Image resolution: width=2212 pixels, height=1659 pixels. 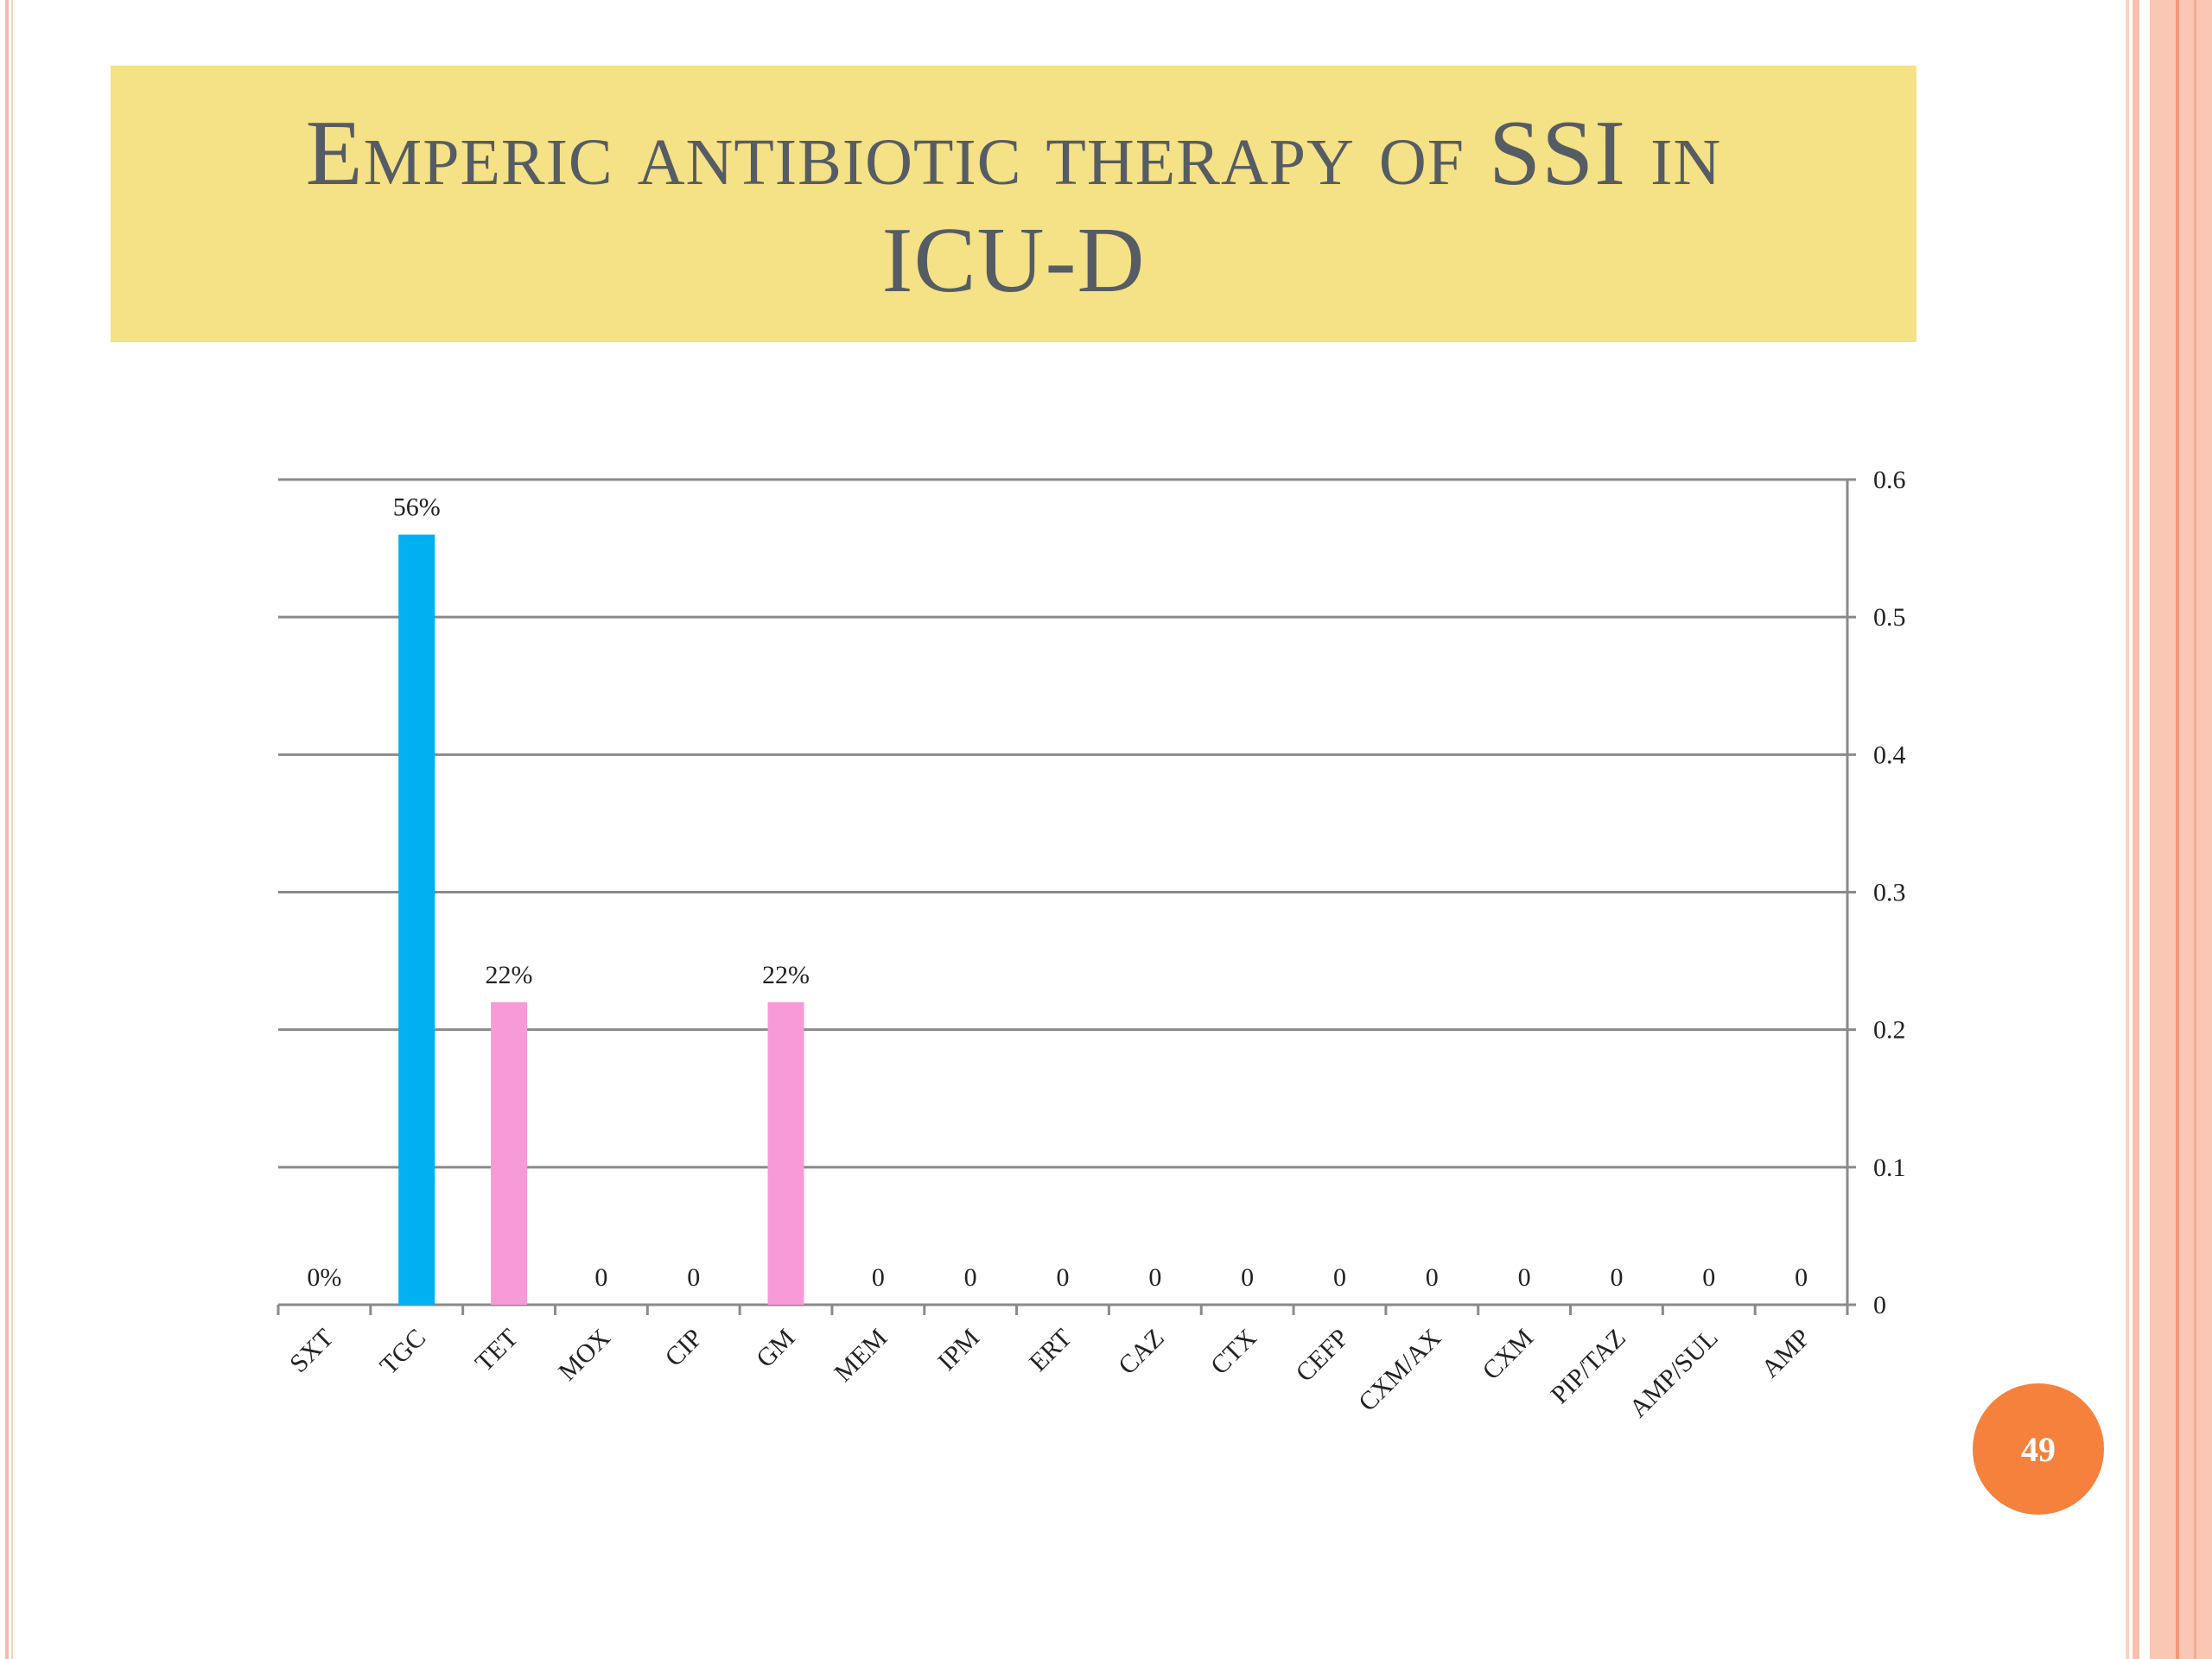 I want to click on page-number-badge: 49, so click(x=2038, y=1449).